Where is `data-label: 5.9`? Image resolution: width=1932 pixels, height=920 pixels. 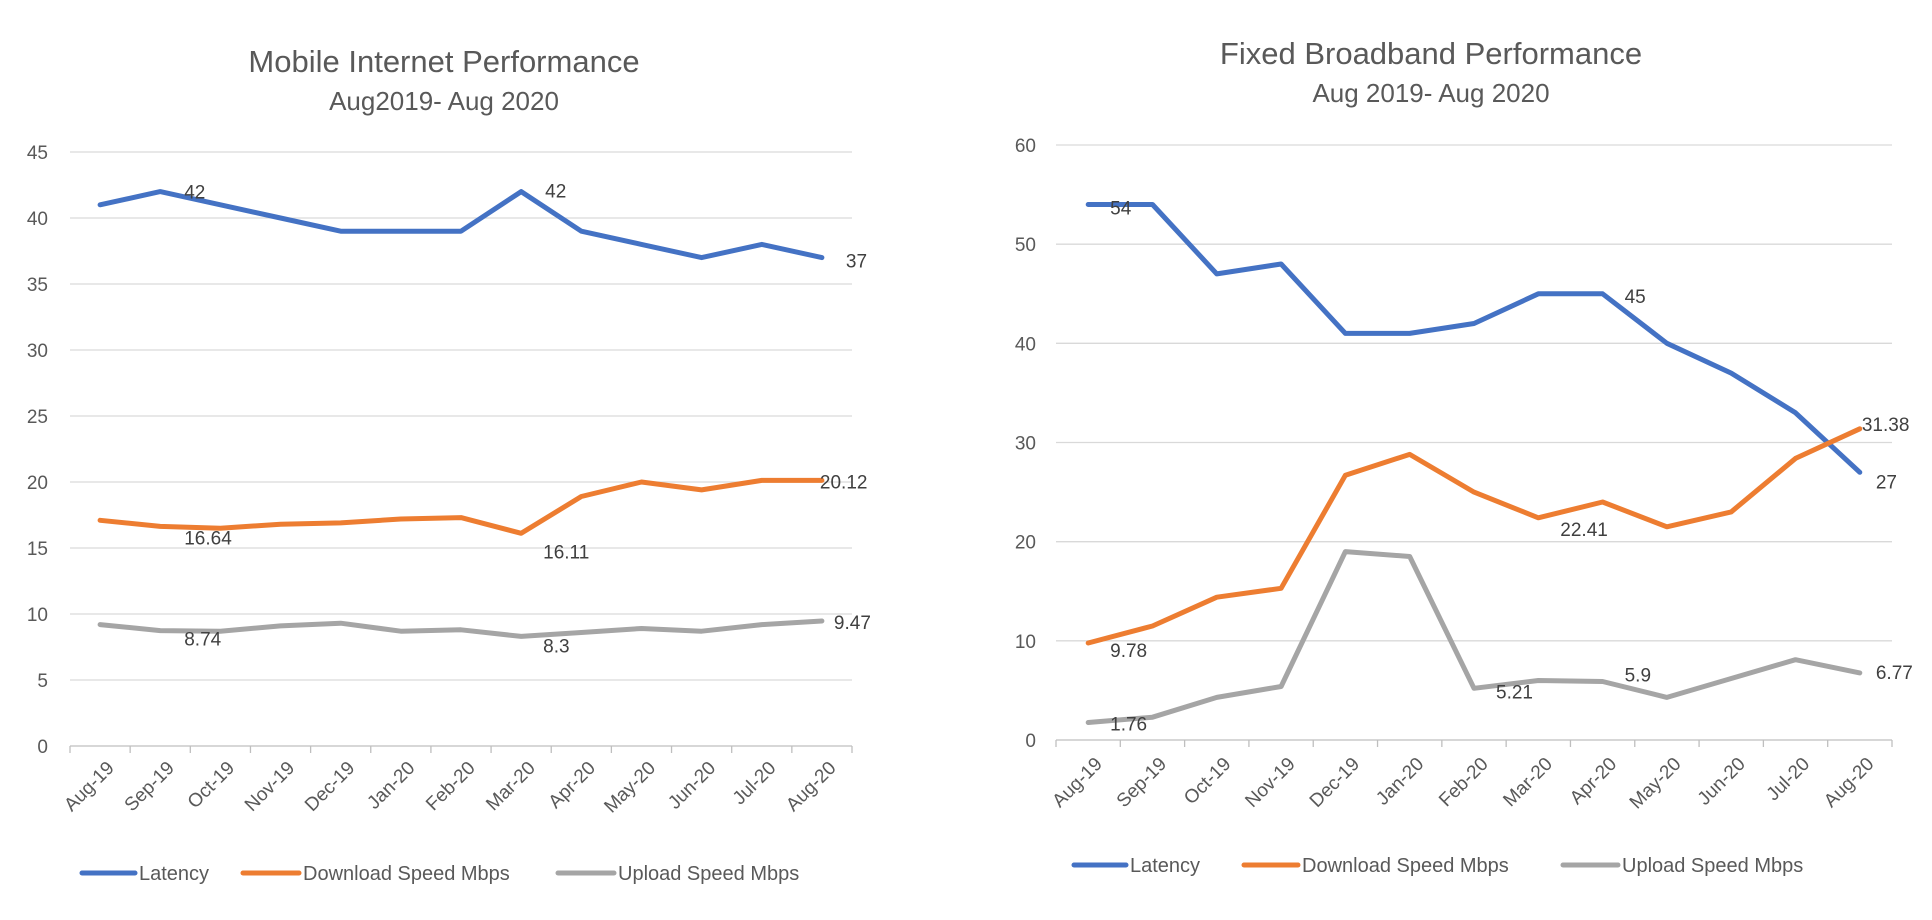
data-label: 5.9 is located at coordinates (1638, 675).